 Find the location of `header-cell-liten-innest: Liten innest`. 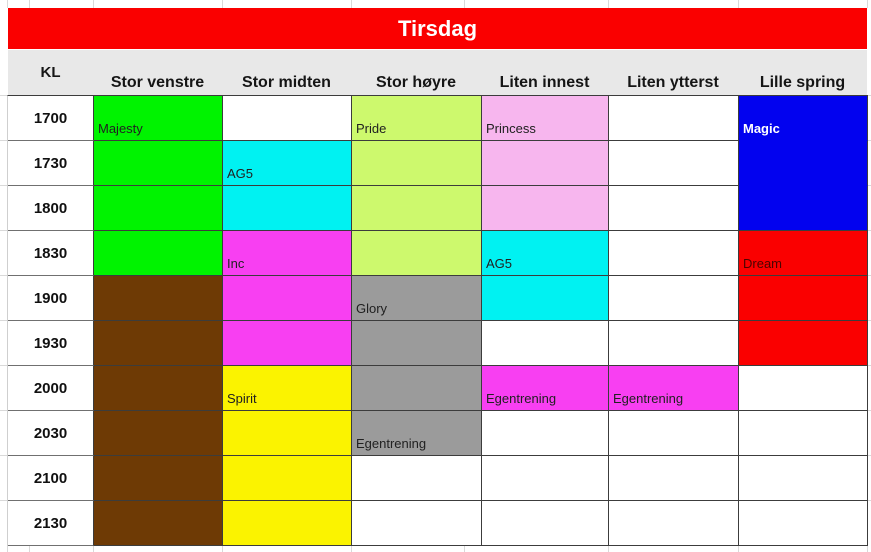

header-cell-liten-innest: Liten innest is located at coordinates (544, 82).